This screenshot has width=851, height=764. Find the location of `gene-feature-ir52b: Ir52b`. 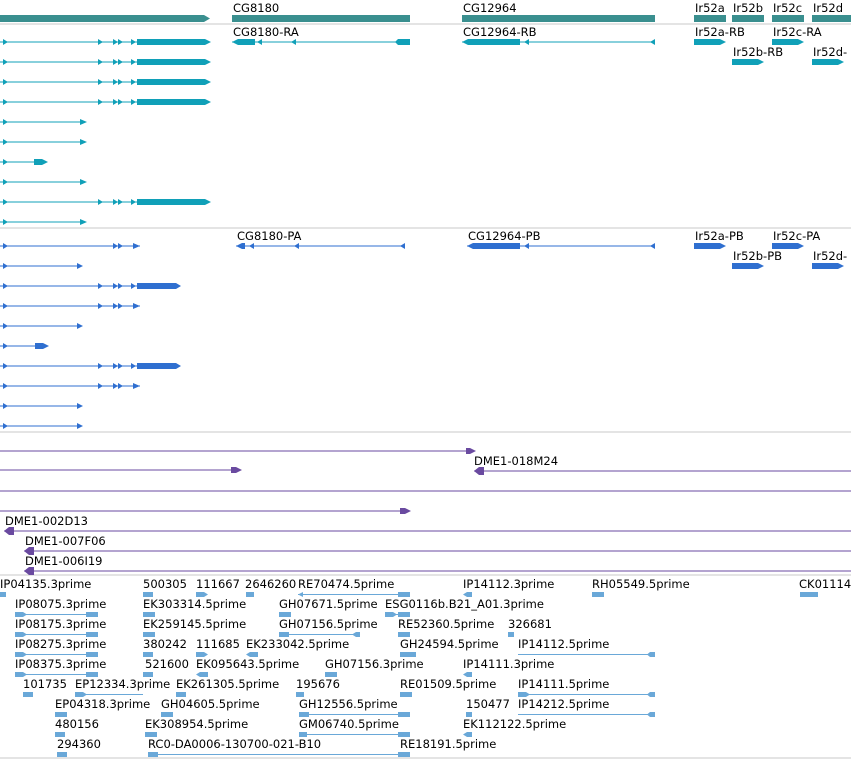

gene-feature-ir52b: Ir52b is located at coordinates (748, 11).